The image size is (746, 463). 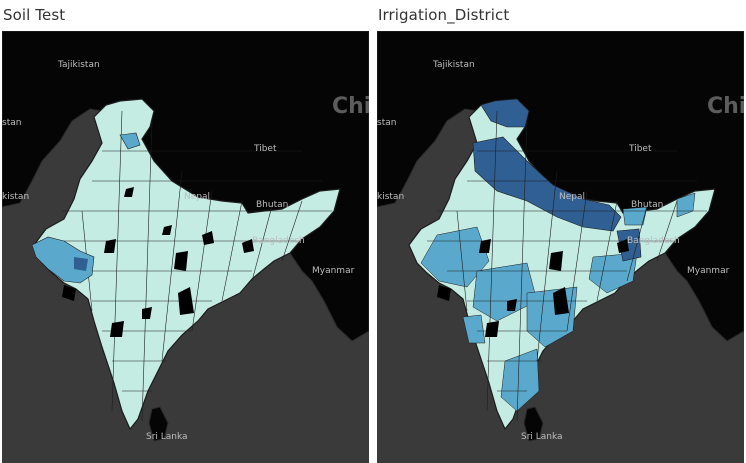 I want to click on panel-title: Irrigation_District, so click(x=444, y=15).